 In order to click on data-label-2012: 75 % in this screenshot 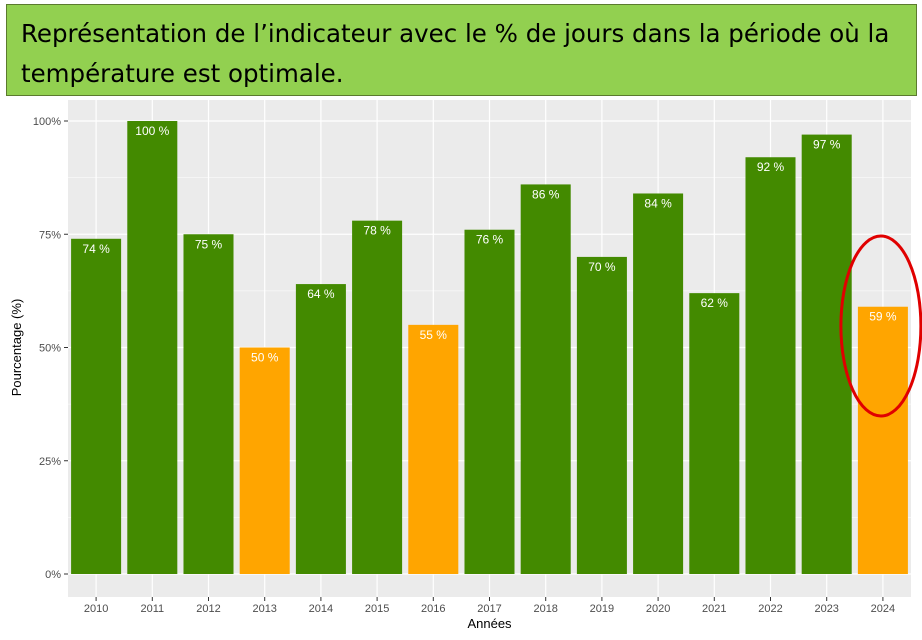, I will do `click(209, 244)`.